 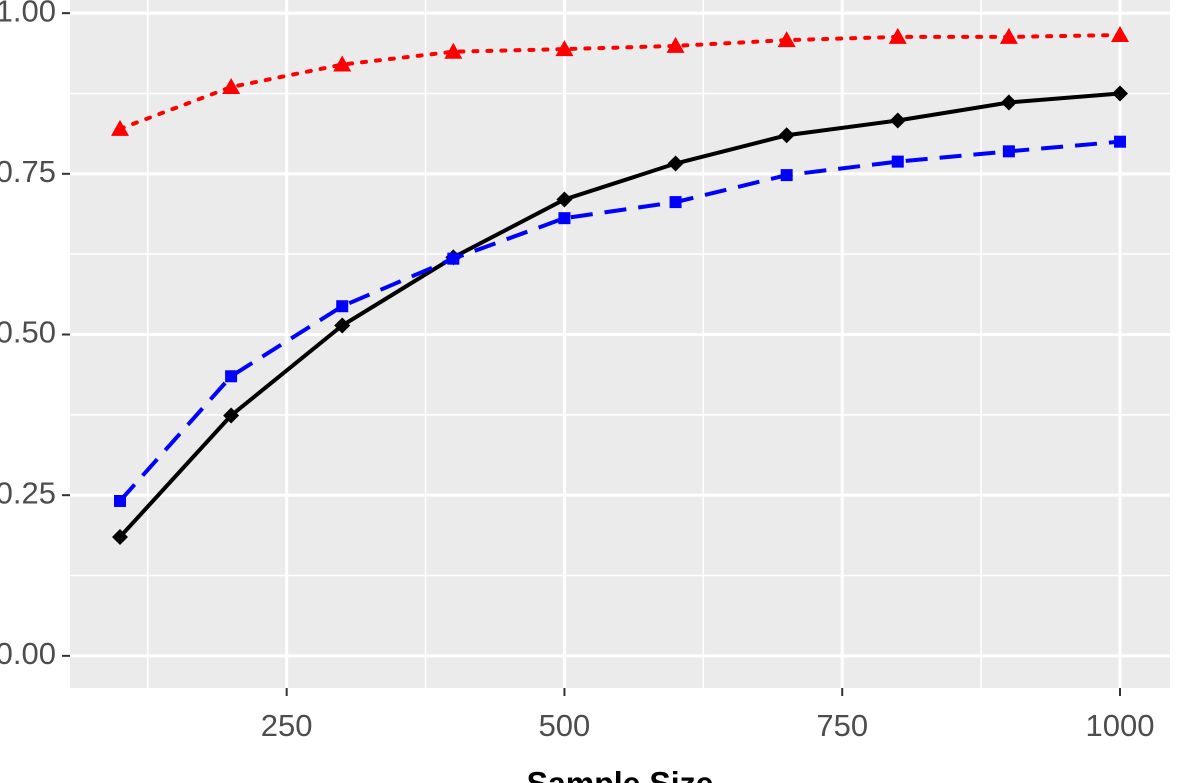 I want to click on y-tick-label: 0.25, so click(x=28, y=492).